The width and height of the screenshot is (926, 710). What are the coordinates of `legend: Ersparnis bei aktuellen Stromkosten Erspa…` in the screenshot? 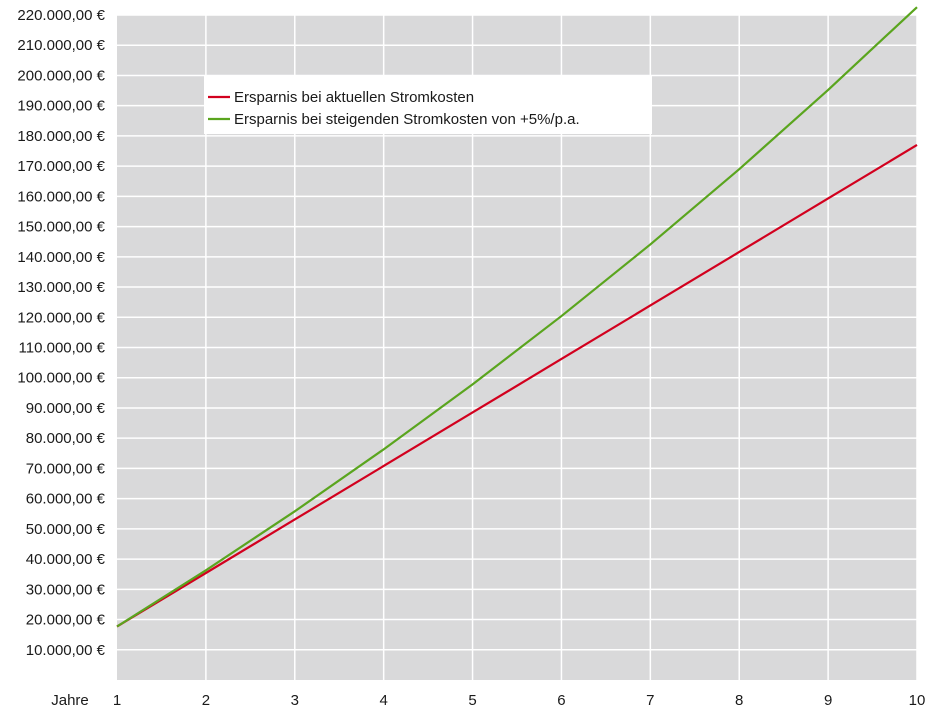 It's located at (428, 105).